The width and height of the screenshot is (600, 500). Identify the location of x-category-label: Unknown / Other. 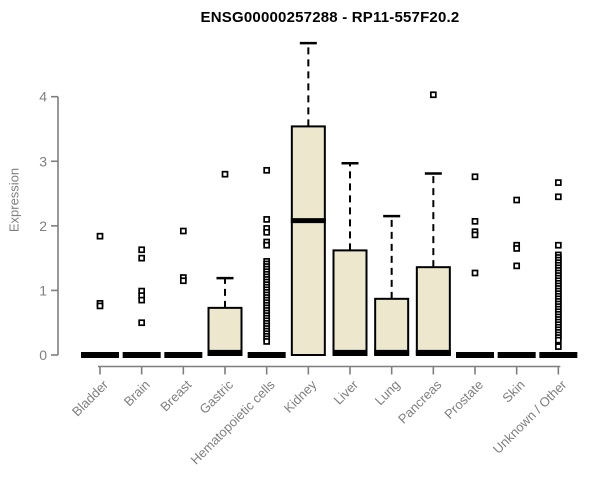
(530, 417).